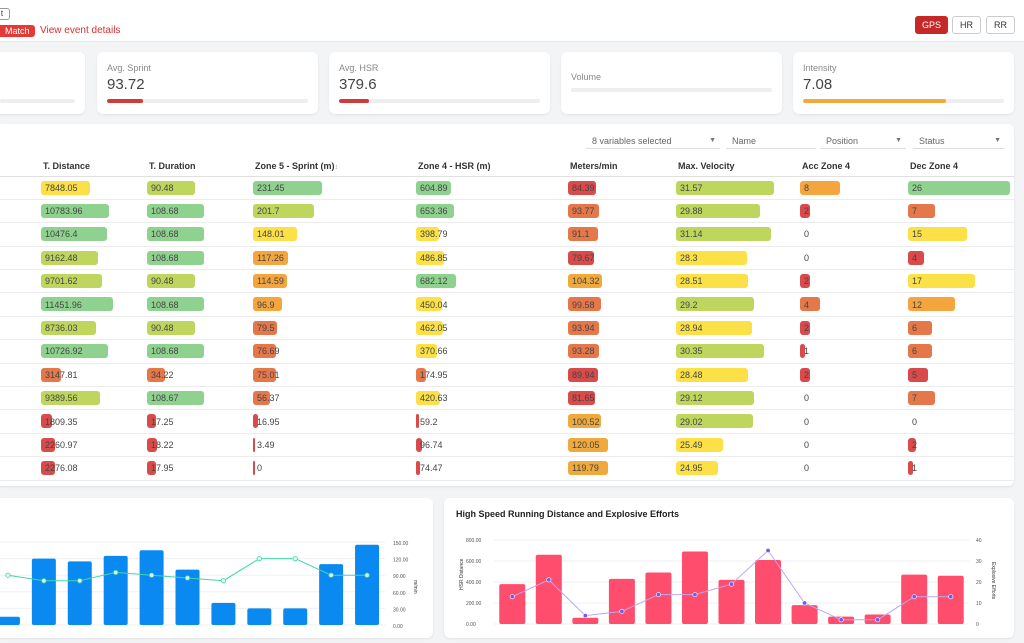 Image resolution: width=1024 pixels, height=643 pixels. What do you see at coordinates (198, 166) in the screenshot?
I see `column-header-total-duration: T. Duration` at bounding box center [198, 166].